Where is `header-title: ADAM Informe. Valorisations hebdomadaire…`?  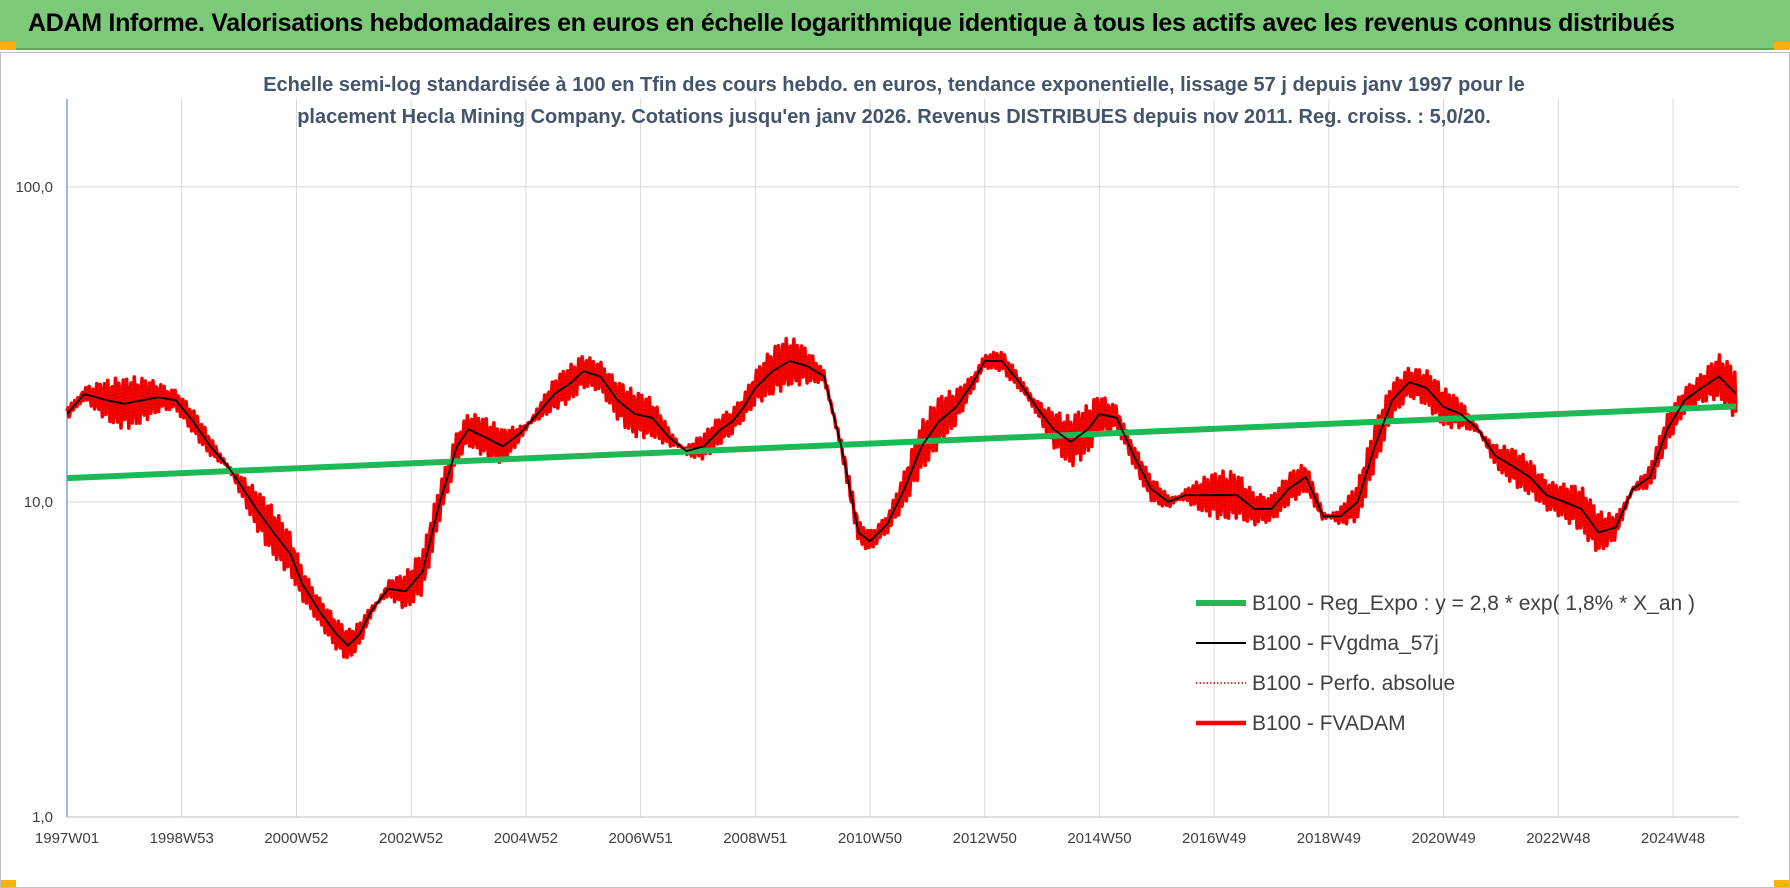 header-title: ADAM Informe. Valorisations hebdomadaire… is located at coordinates (851, 23).